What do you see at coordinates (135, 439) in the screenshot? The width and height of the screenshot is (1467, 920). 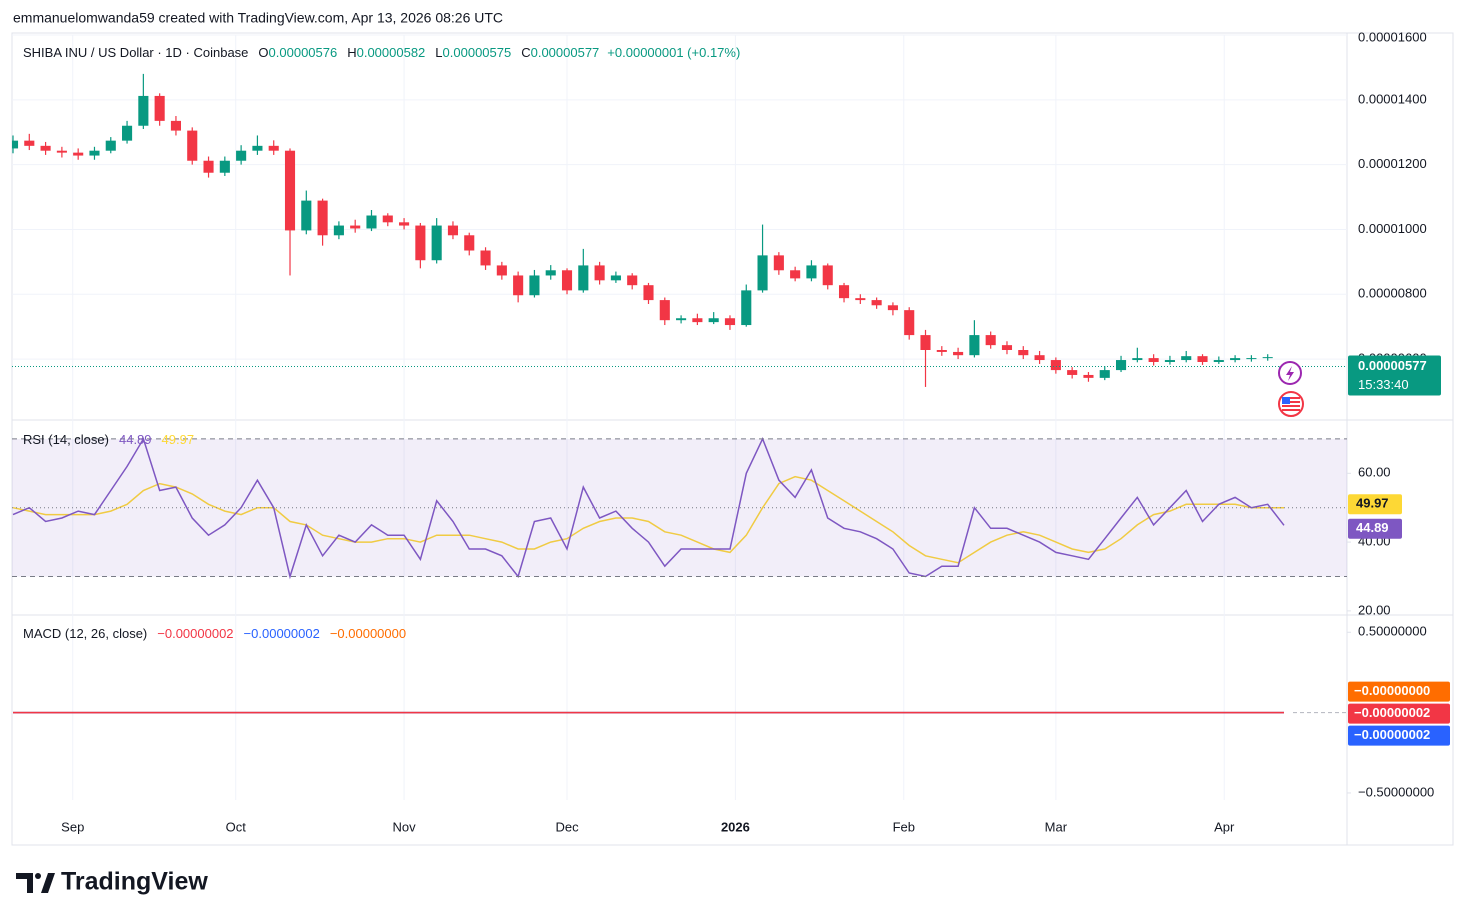 I see `legend-value: 44.89` at bounding box center [135, 439].